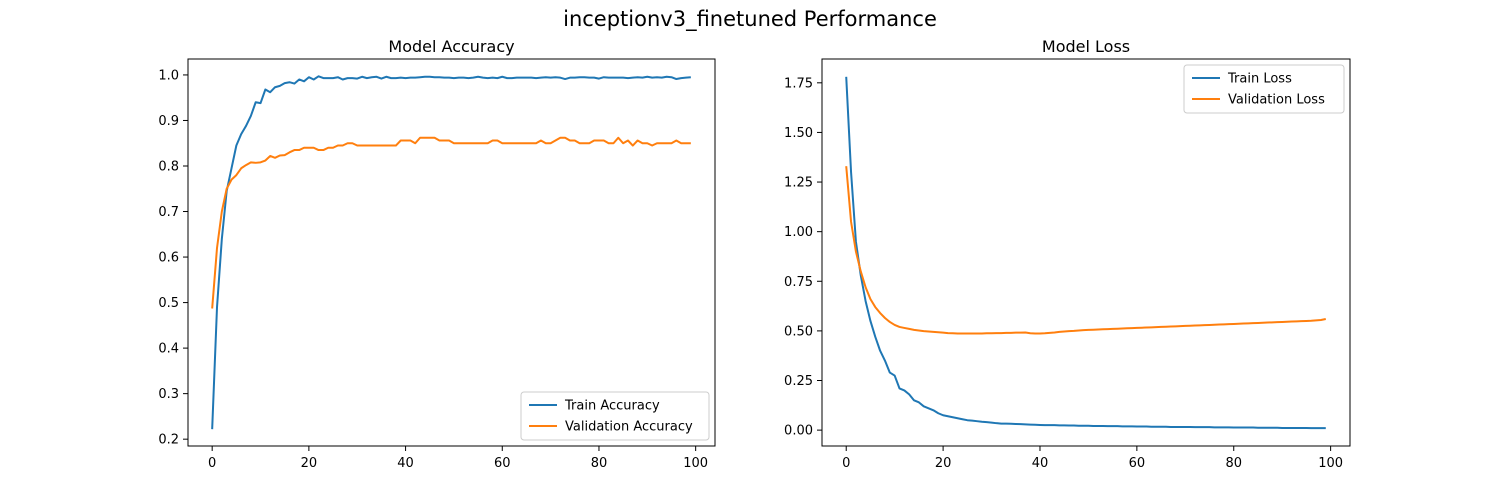 Image resolution: width=1500 pixels, height=500 pixels. Describe the element at coordinates (798, 282) in the screenshot. I see `loss-y-tick-label: 0.75` at that location.